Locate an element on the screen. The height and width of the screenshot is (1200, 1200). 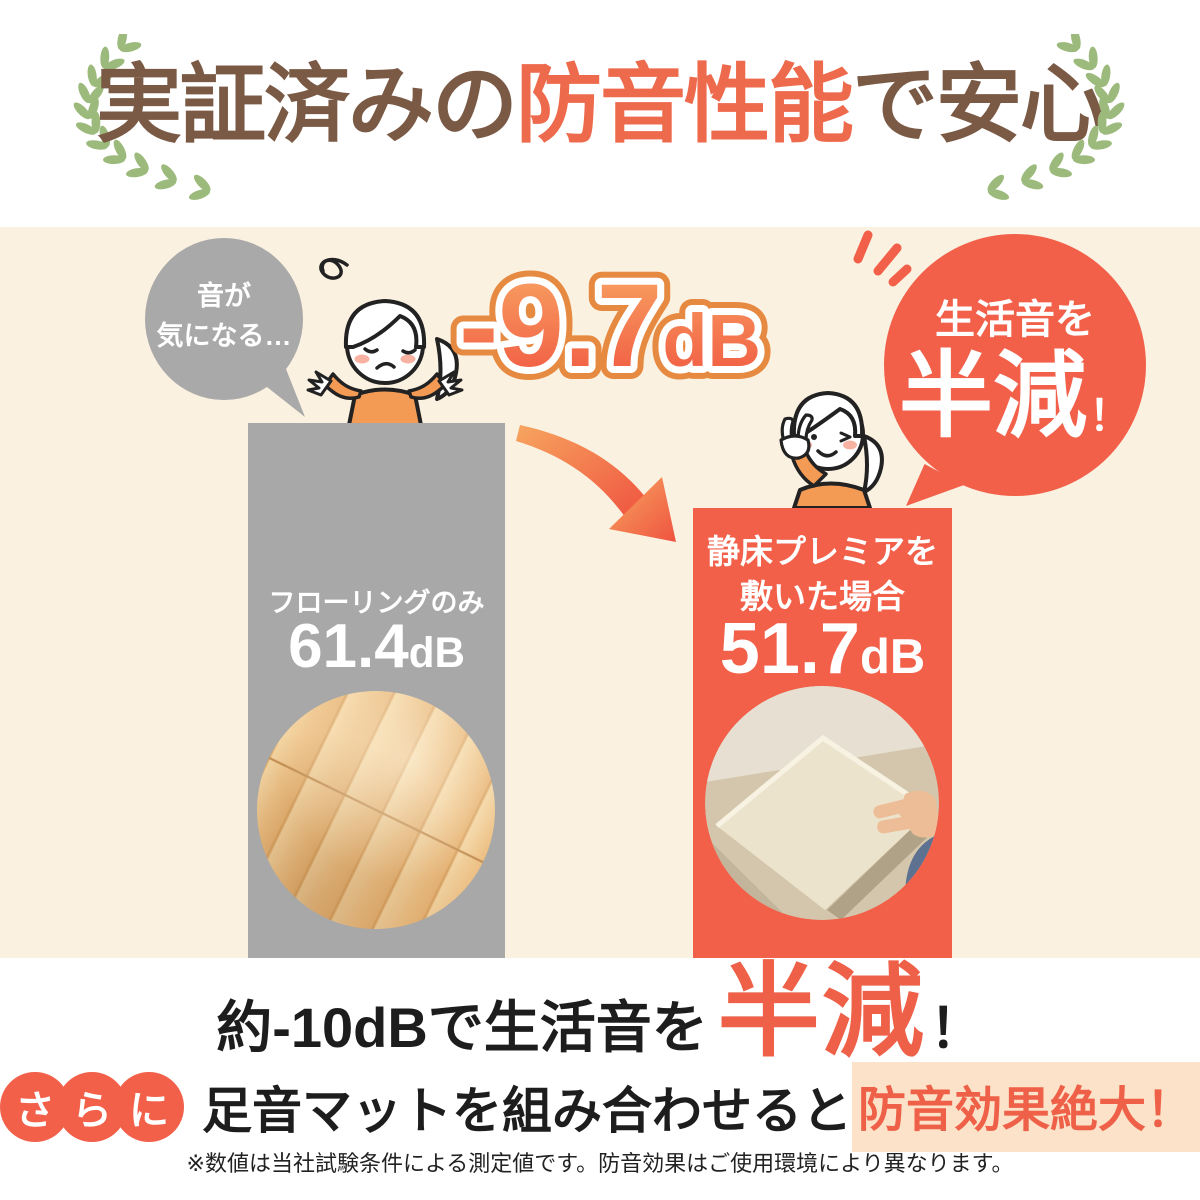
page-title: 実証済みの防音性能で安心 is located at coordinates (600, 106).